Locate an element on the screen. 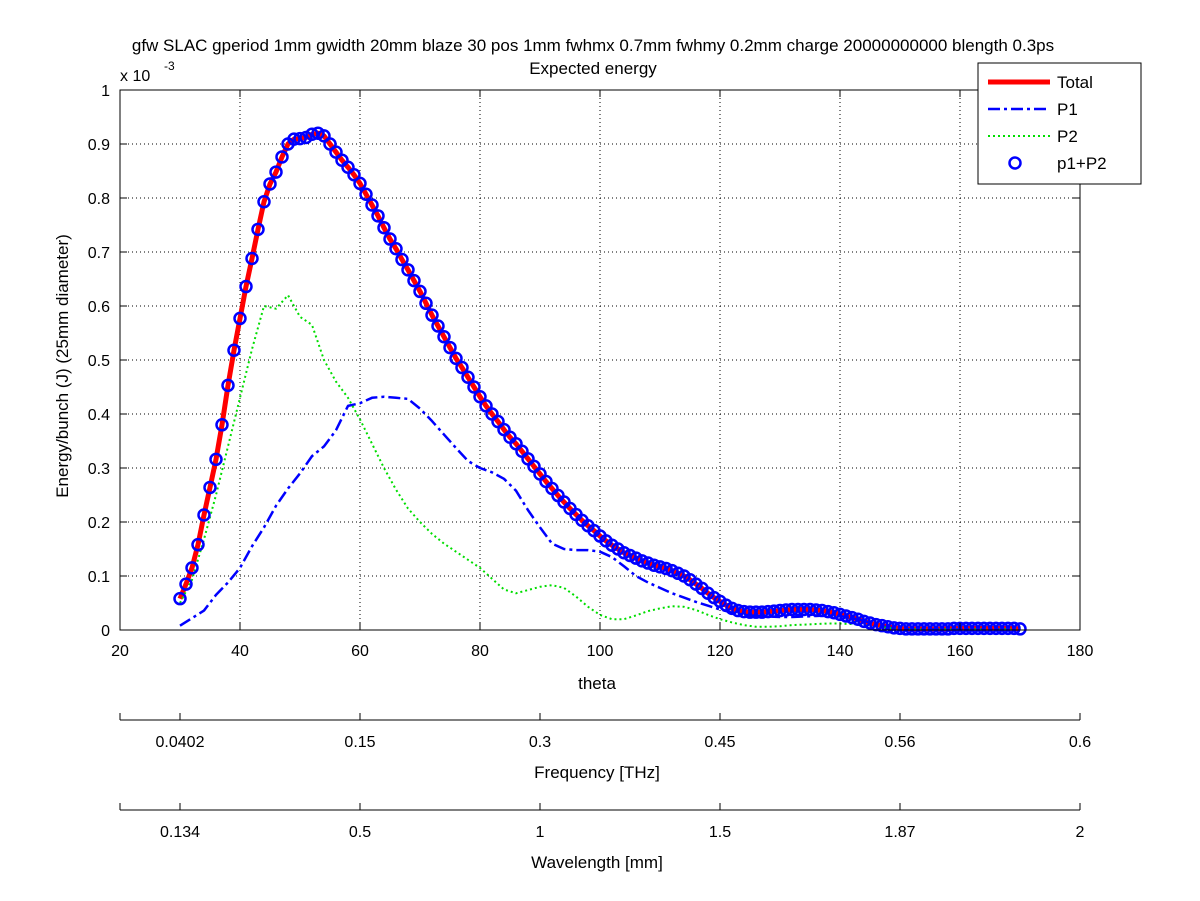 Image resolution: width=1200 pixels, height=901 pixels. legend: Total P1 P2 p1+P2 is located at coordinates (1059, 123).